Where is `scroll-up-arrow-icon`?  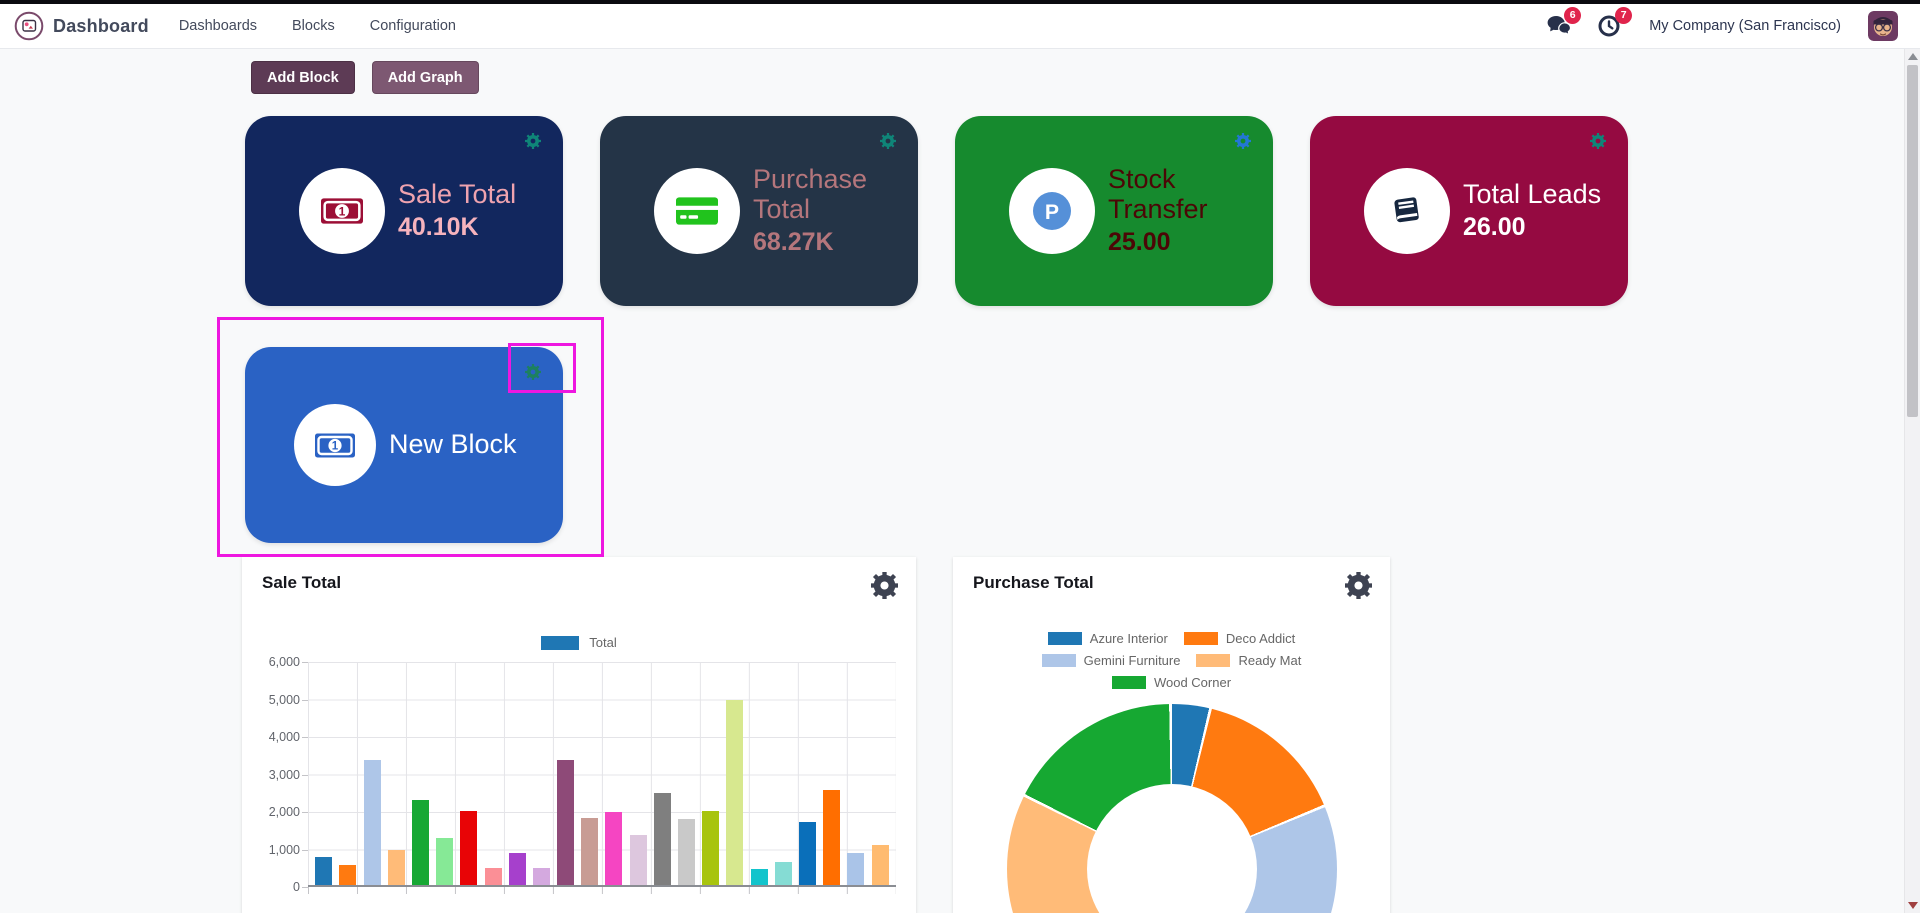 scroll-up-arrow-icon is located at coordinates (1913, 56).